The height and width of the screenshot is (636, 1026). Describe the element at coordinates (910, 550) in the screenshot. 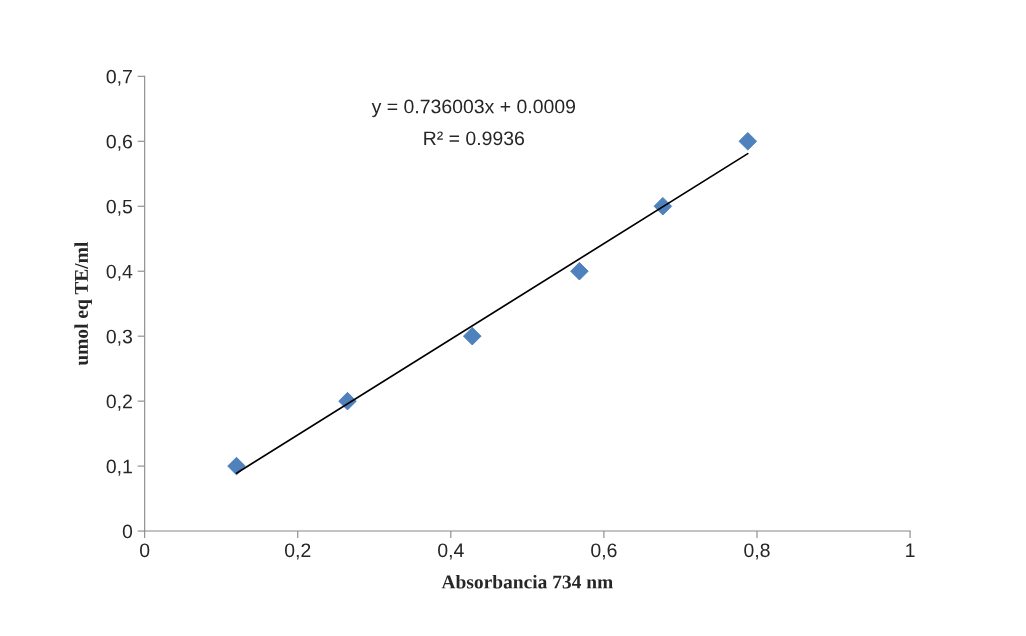

I see `x-tick-label: 1` at that location.